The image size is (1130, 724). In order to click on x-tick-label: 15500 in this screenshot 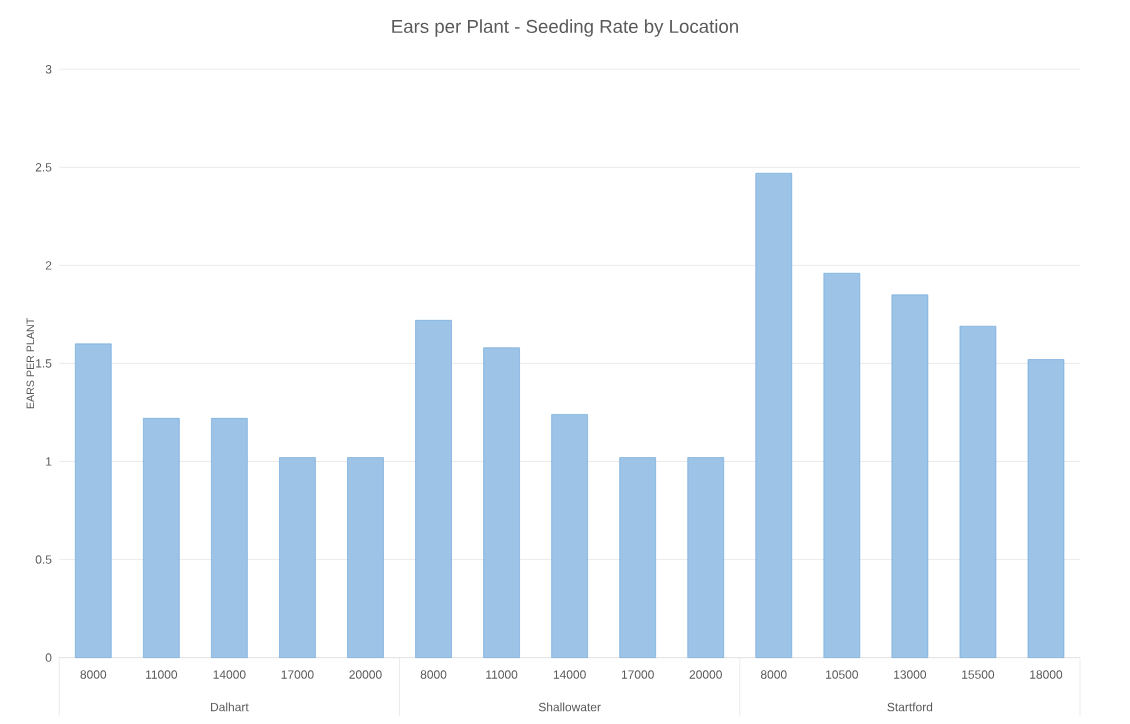, I will do `click(978, 675)`.